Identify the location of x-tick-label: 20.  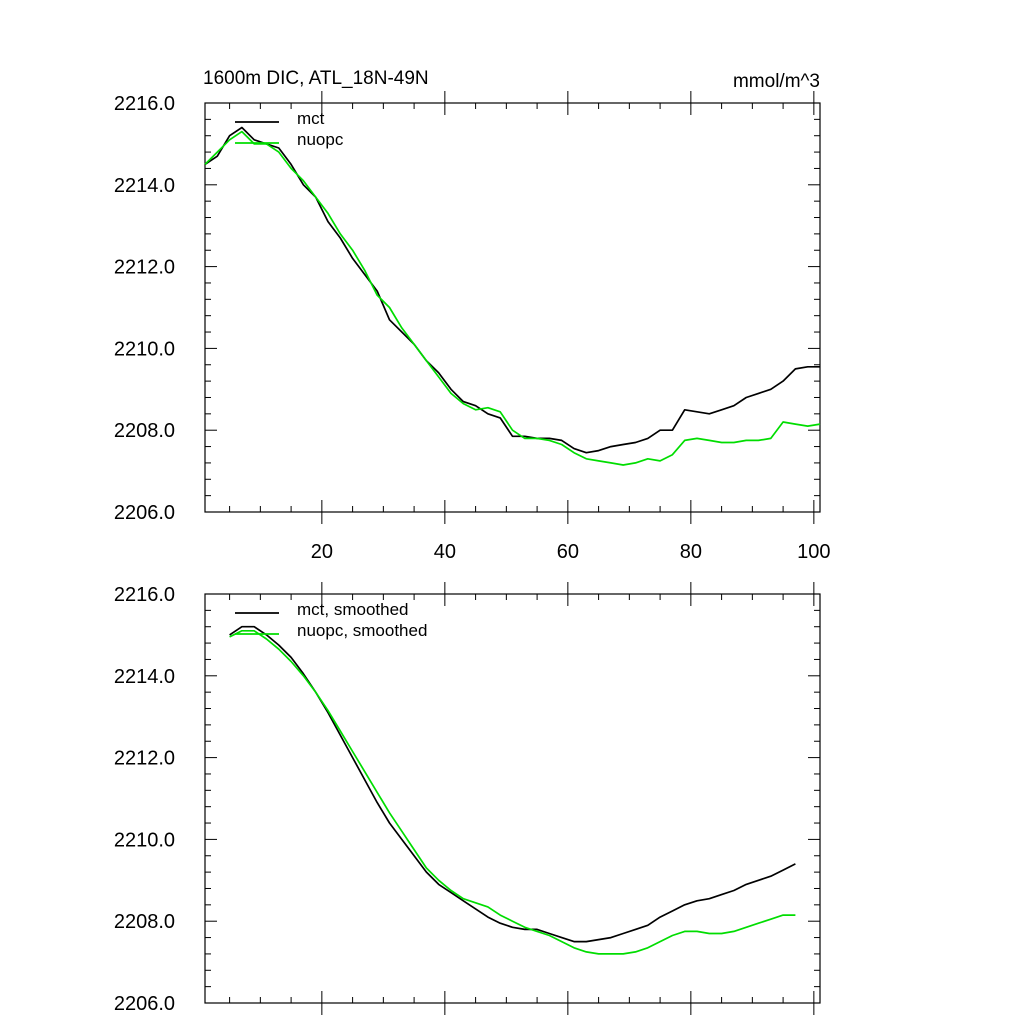
(322, 552).